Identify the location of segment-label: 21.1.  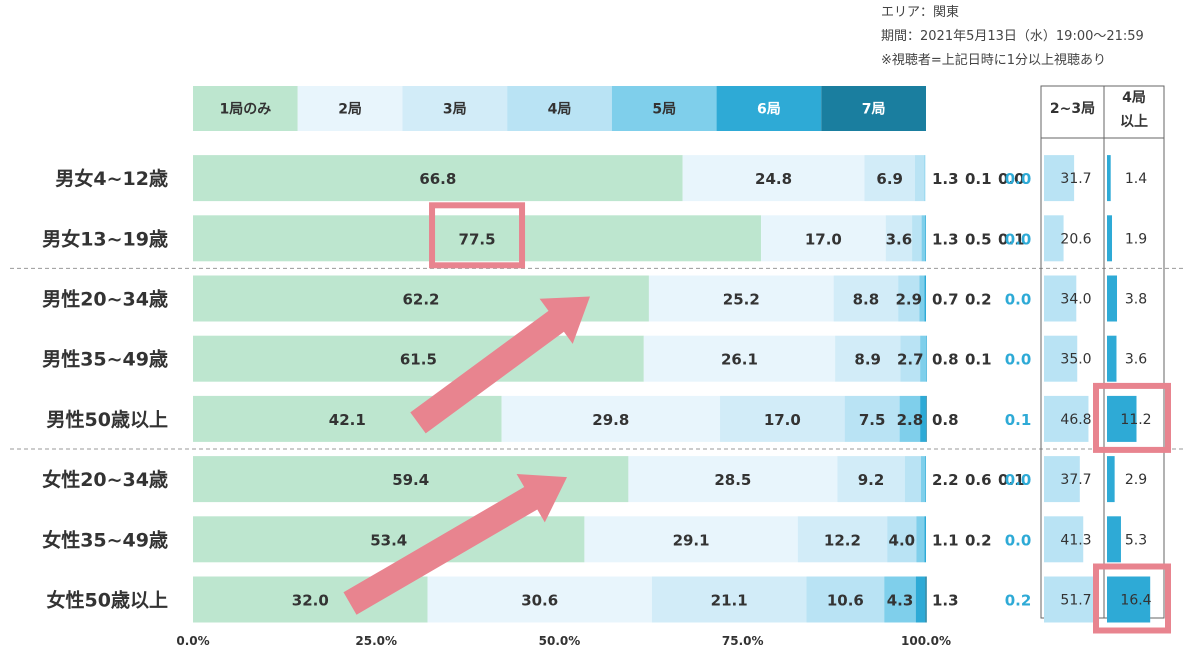
(729, 601).